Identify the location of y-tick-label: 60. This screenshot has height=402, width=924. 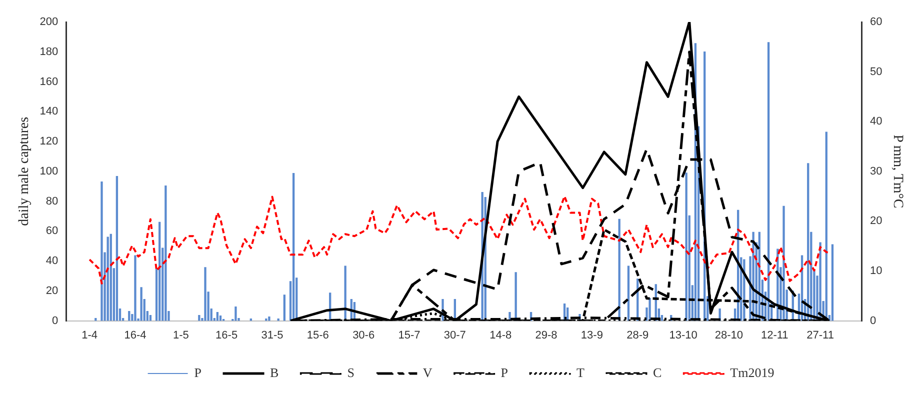
(52, 231).